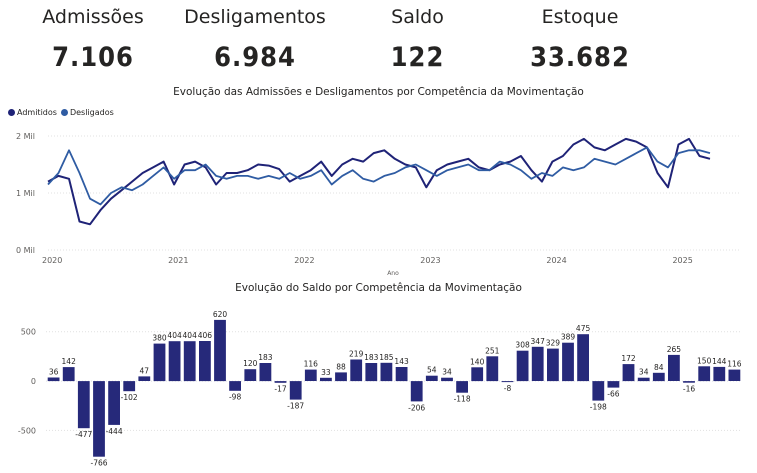 Image resolution: width=757 pixels, height=473 pixels. I want to click on kpi-value: 6.984, so click(255, 57).